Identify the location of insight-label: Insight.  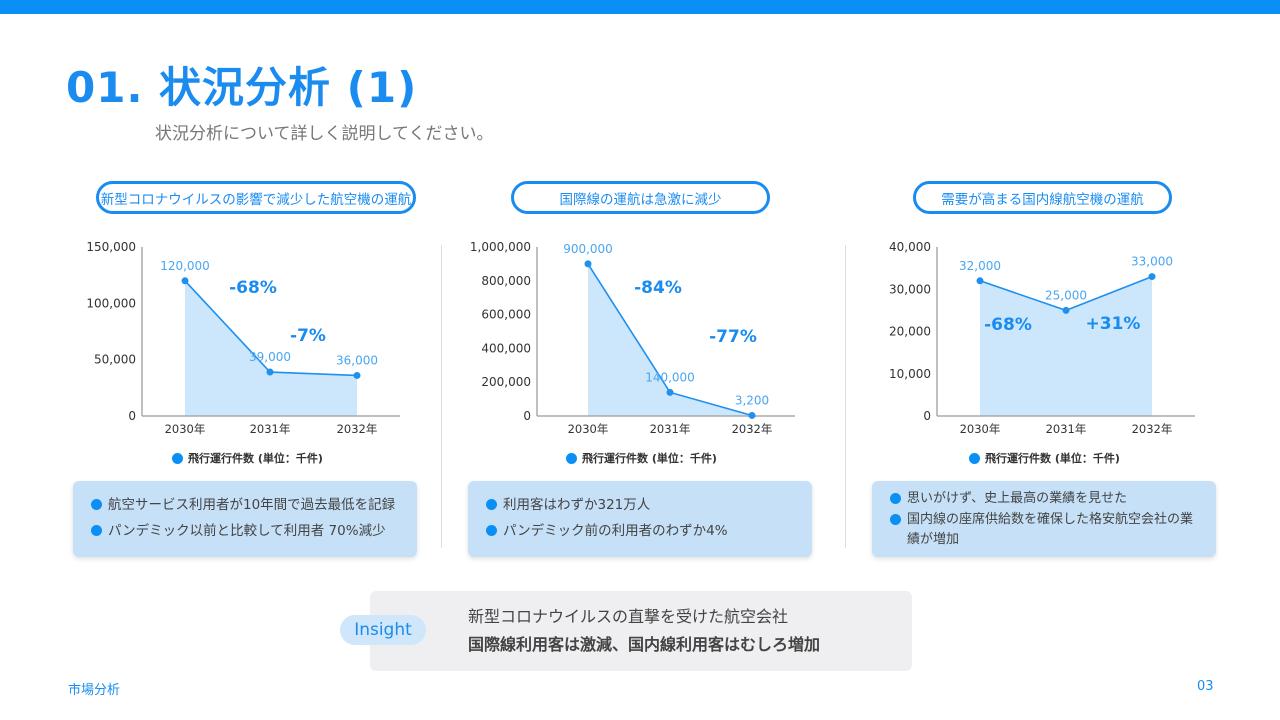
(383, 630).